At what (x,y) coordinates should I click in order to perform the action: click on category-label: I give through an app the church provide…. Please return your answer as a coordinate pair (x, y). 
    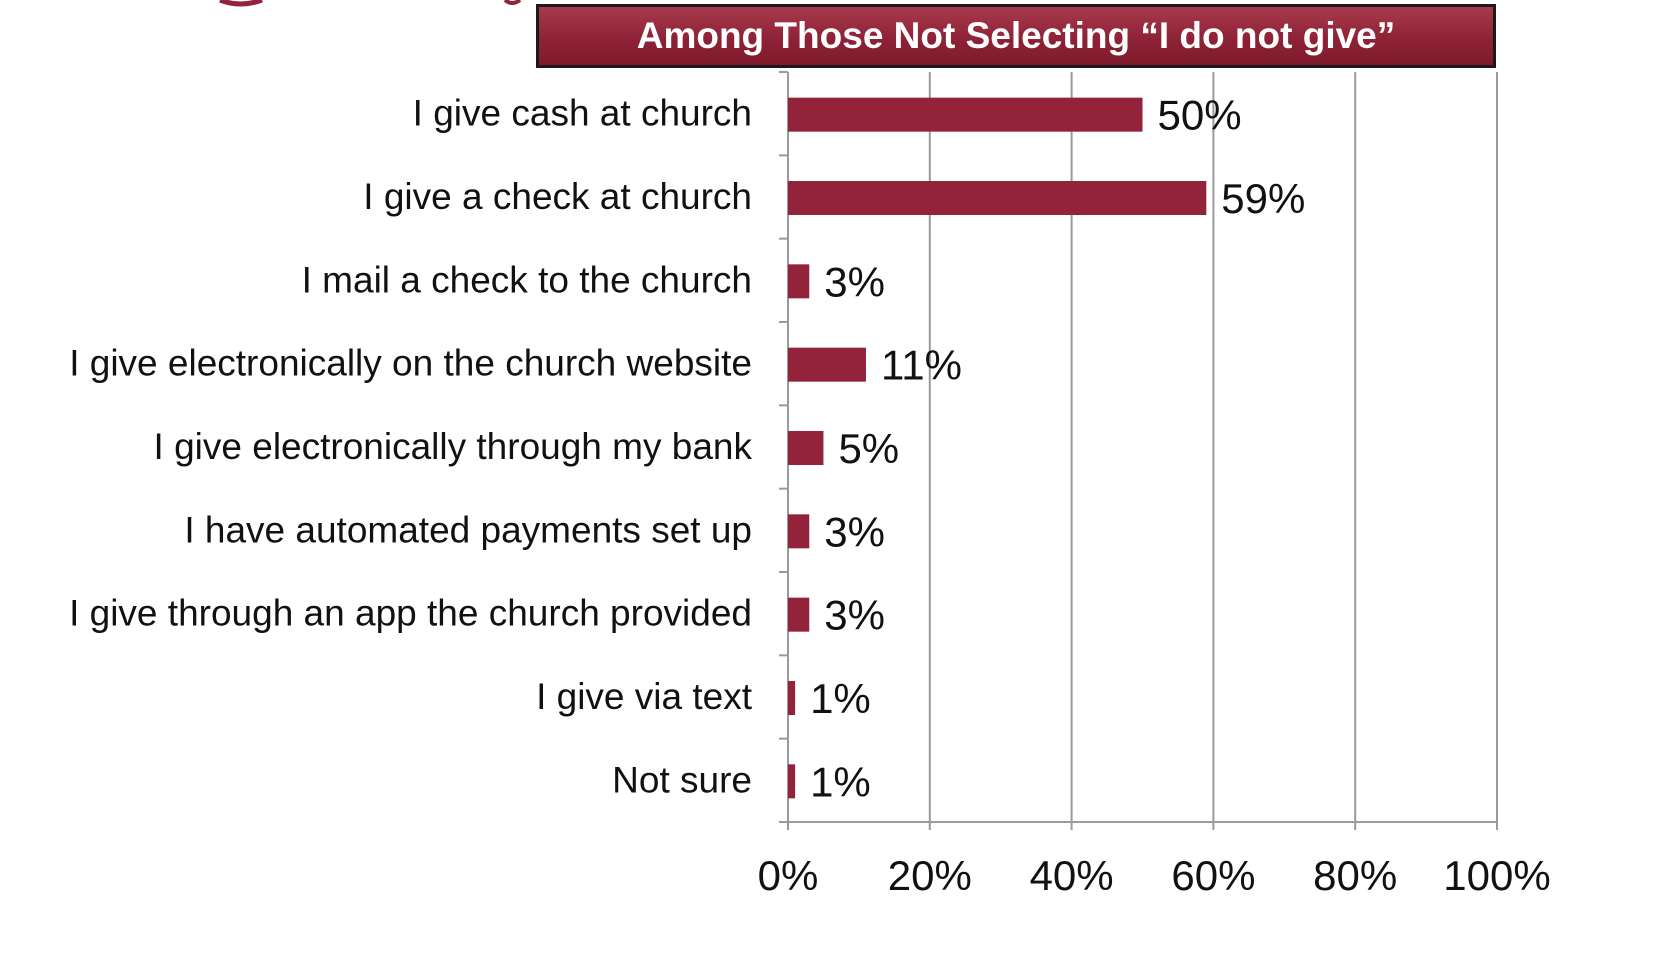
    Looking at the image, I should click on (410, 613).